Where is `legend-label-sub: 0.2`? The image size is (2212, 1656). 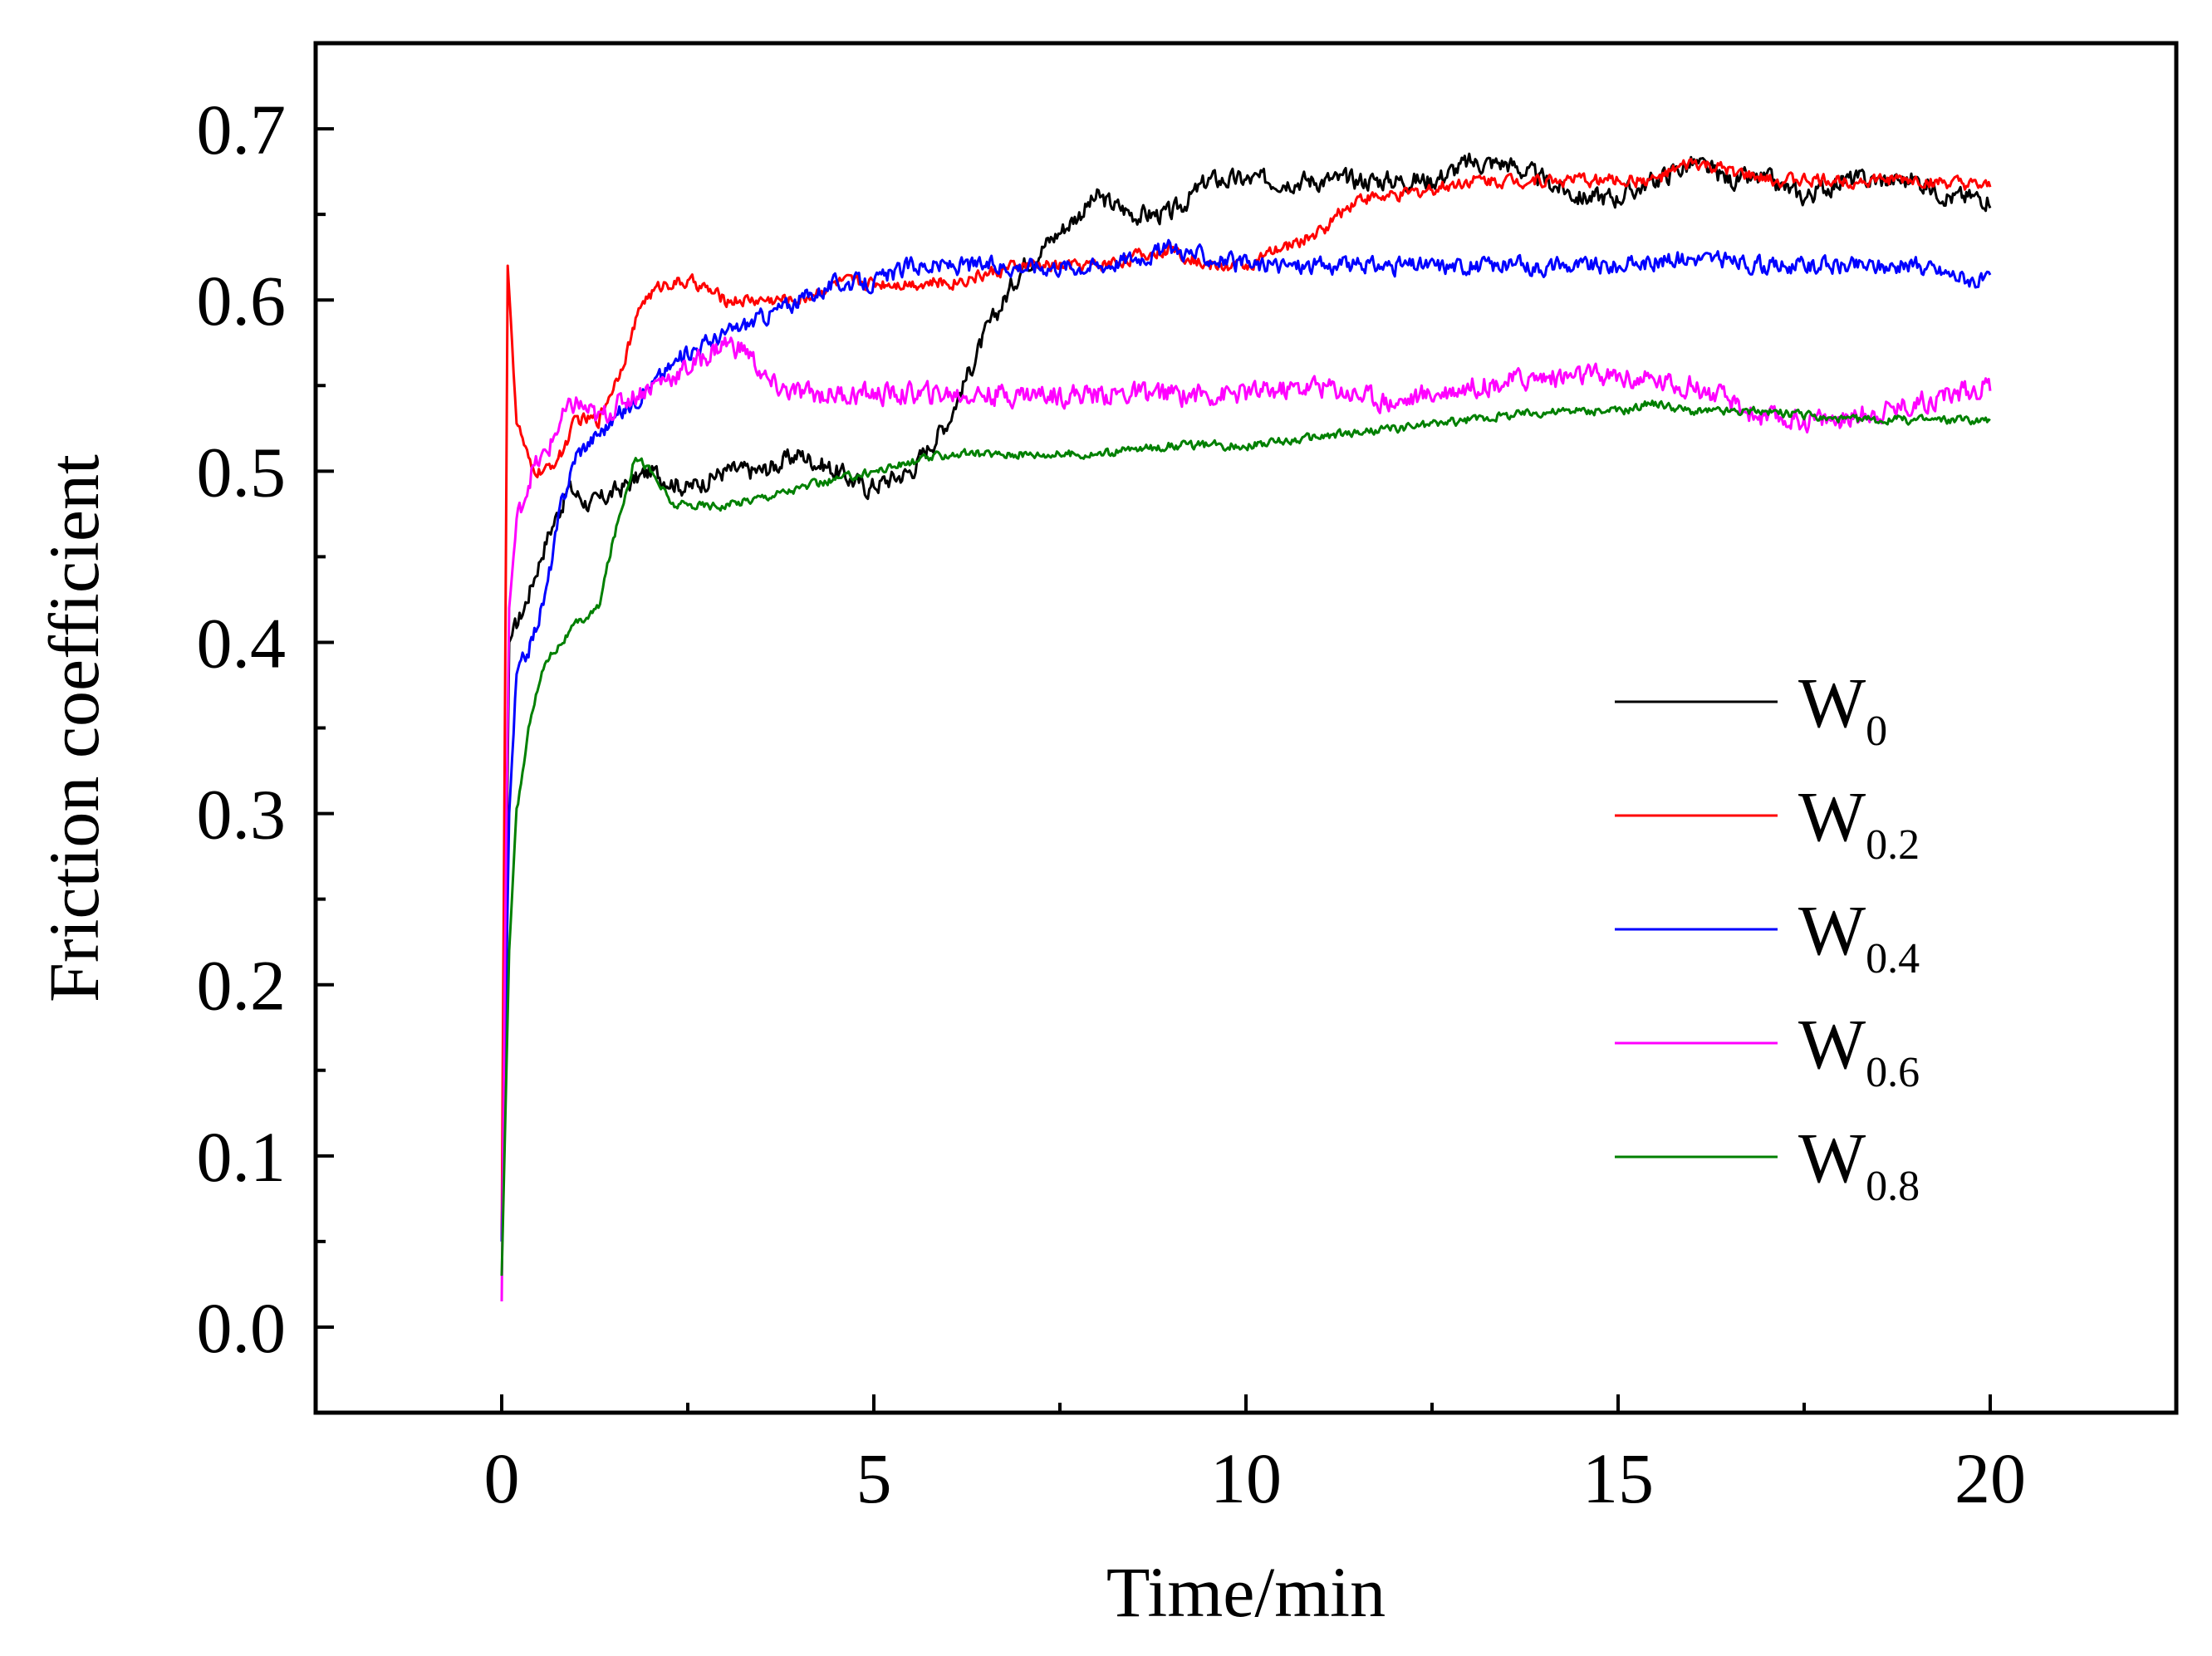 legend-label-sub: 0.2 is located at coordinates (1893, 845).